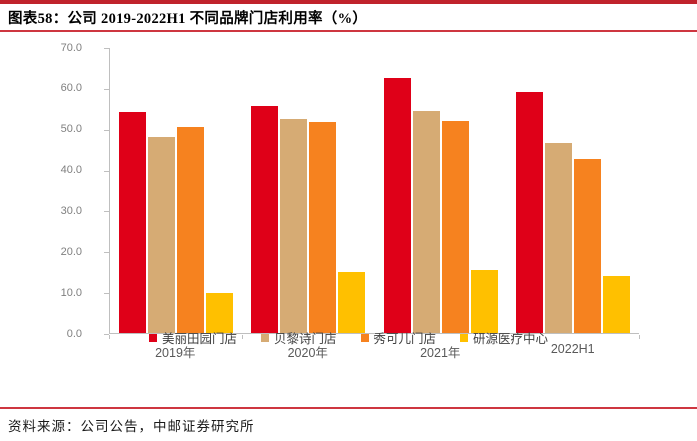 The width and height of the screenshot is (697, 441). Describe the element at coordinates (131, 426) in the screenshot. I see `source-note: 资料来源：公司公告，中邮证券研究所` at that location.